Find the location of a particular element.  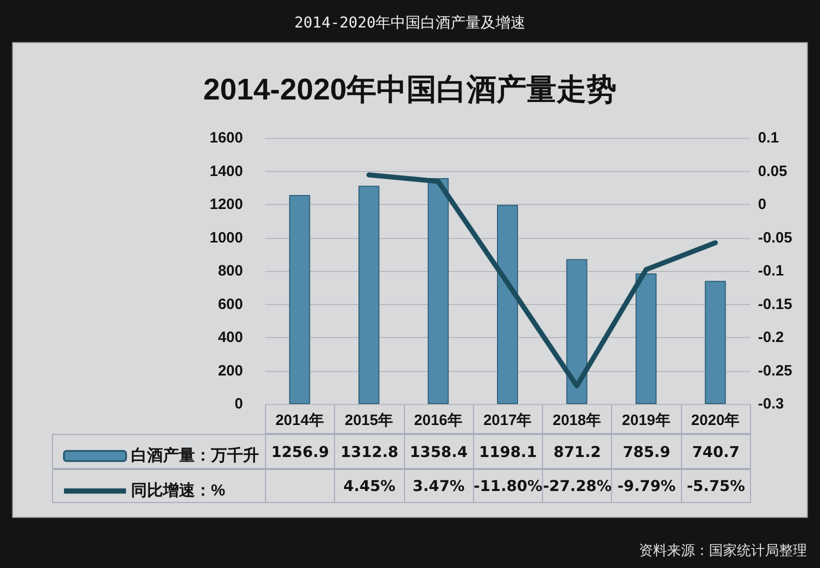

y2-tick-label: -0.05 is located at coordinates (775, 237).